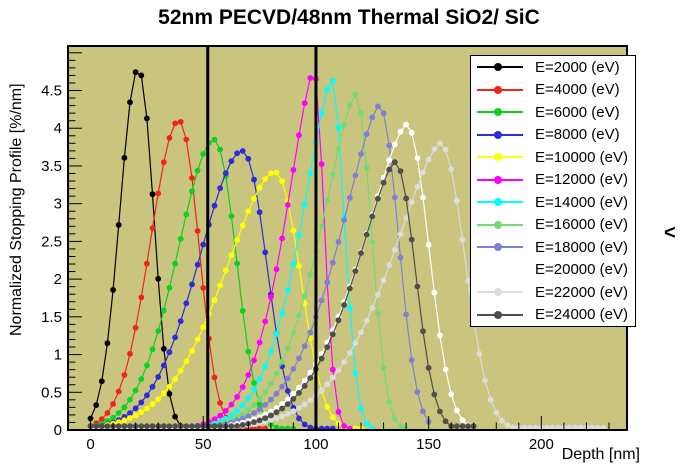 The height and width of the screenshot is (476, 698). I want to click on interface-lines, so click(262, 238).